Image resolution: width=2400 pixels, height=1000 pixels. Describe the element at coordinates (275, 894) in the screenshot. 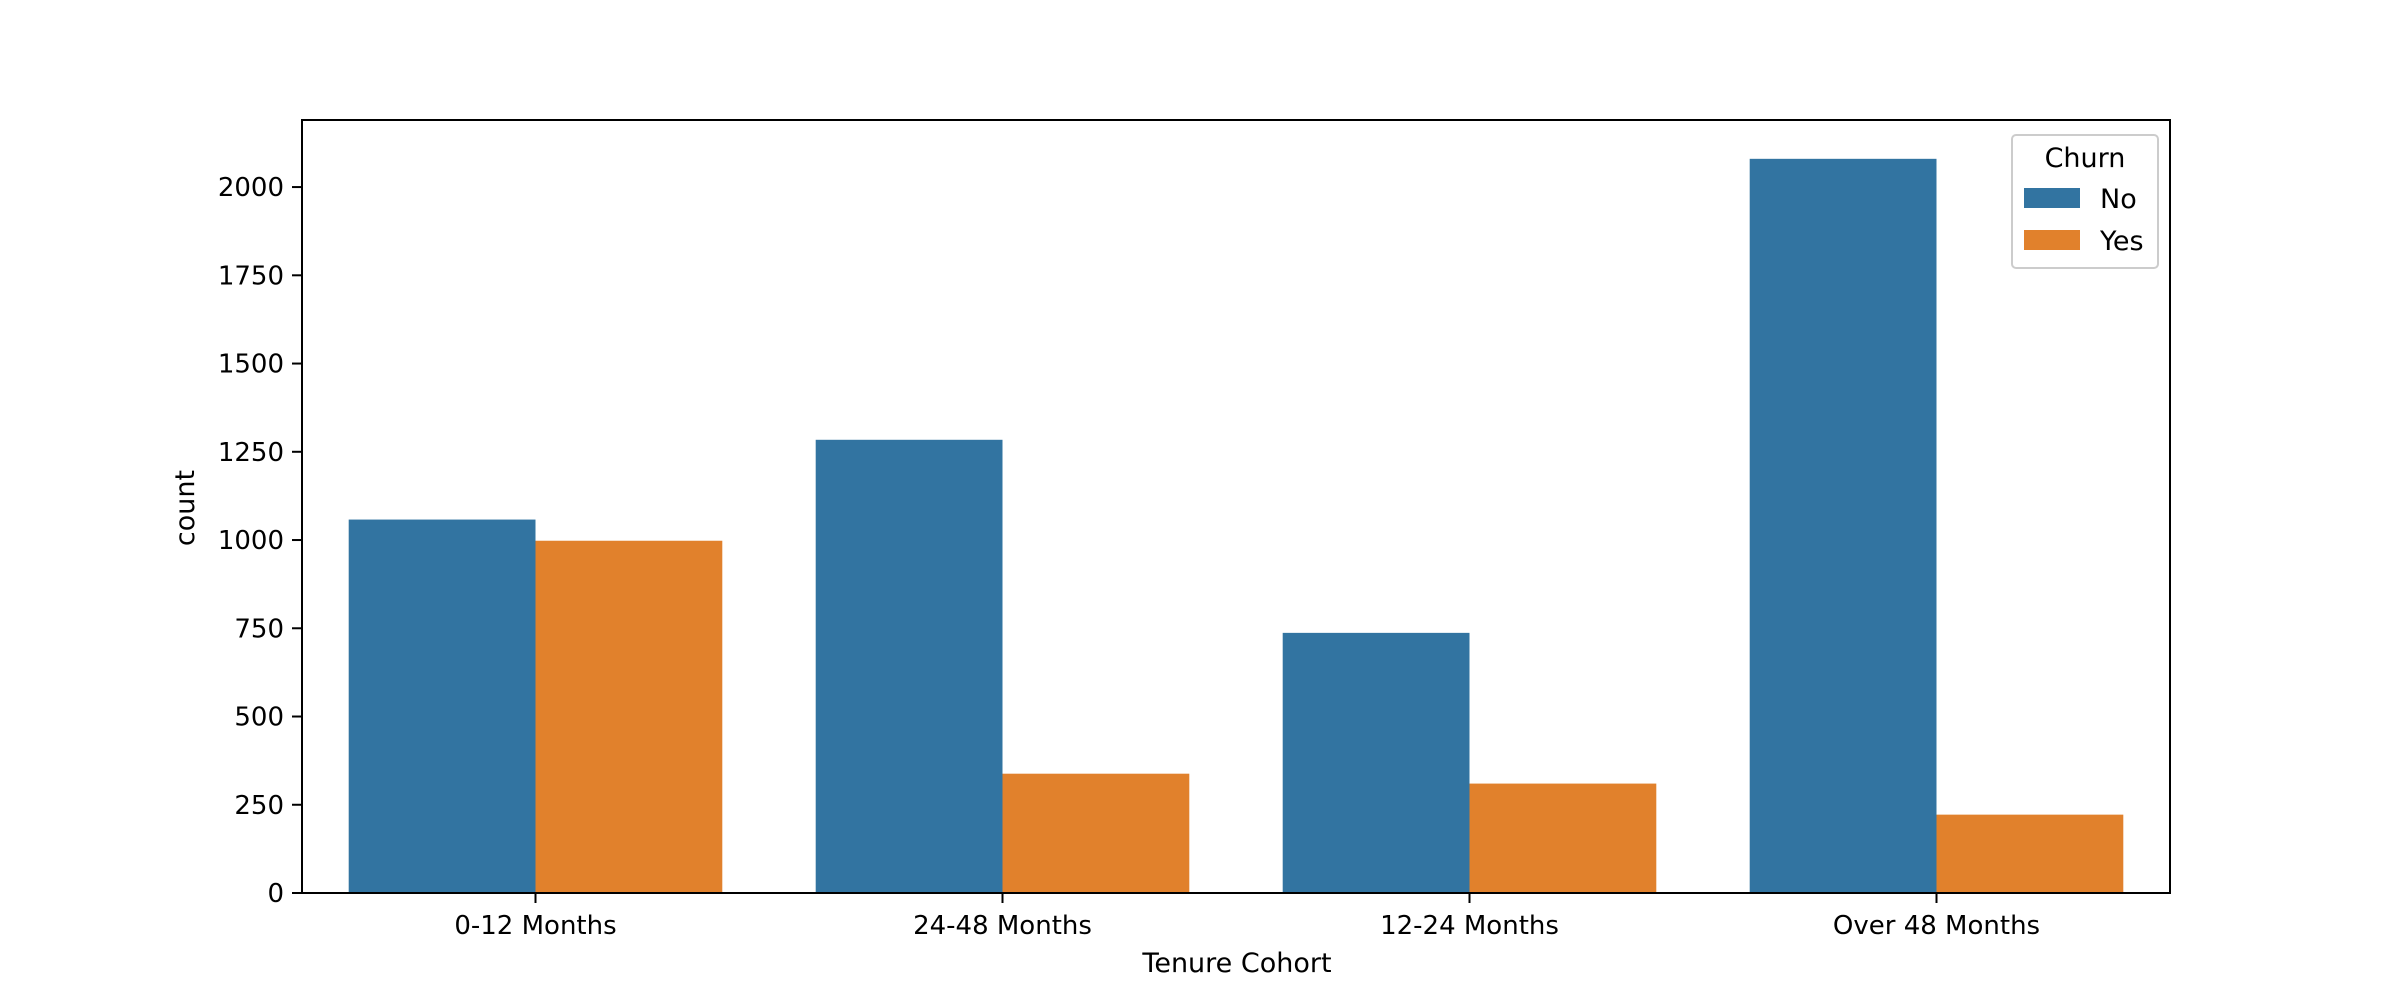

I see `y-tick-label-0: 0` at that location.